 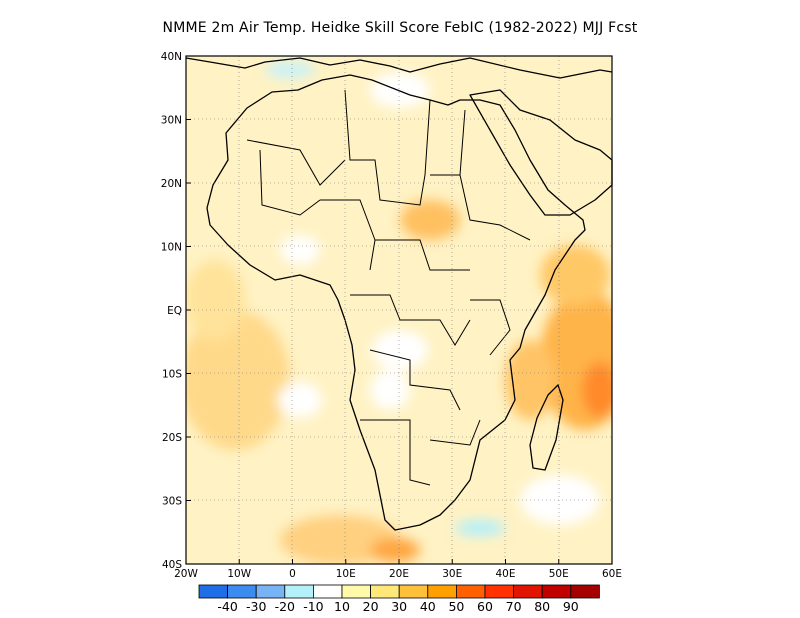 I want to click on europe-coastline, so click(x=399, y=68).